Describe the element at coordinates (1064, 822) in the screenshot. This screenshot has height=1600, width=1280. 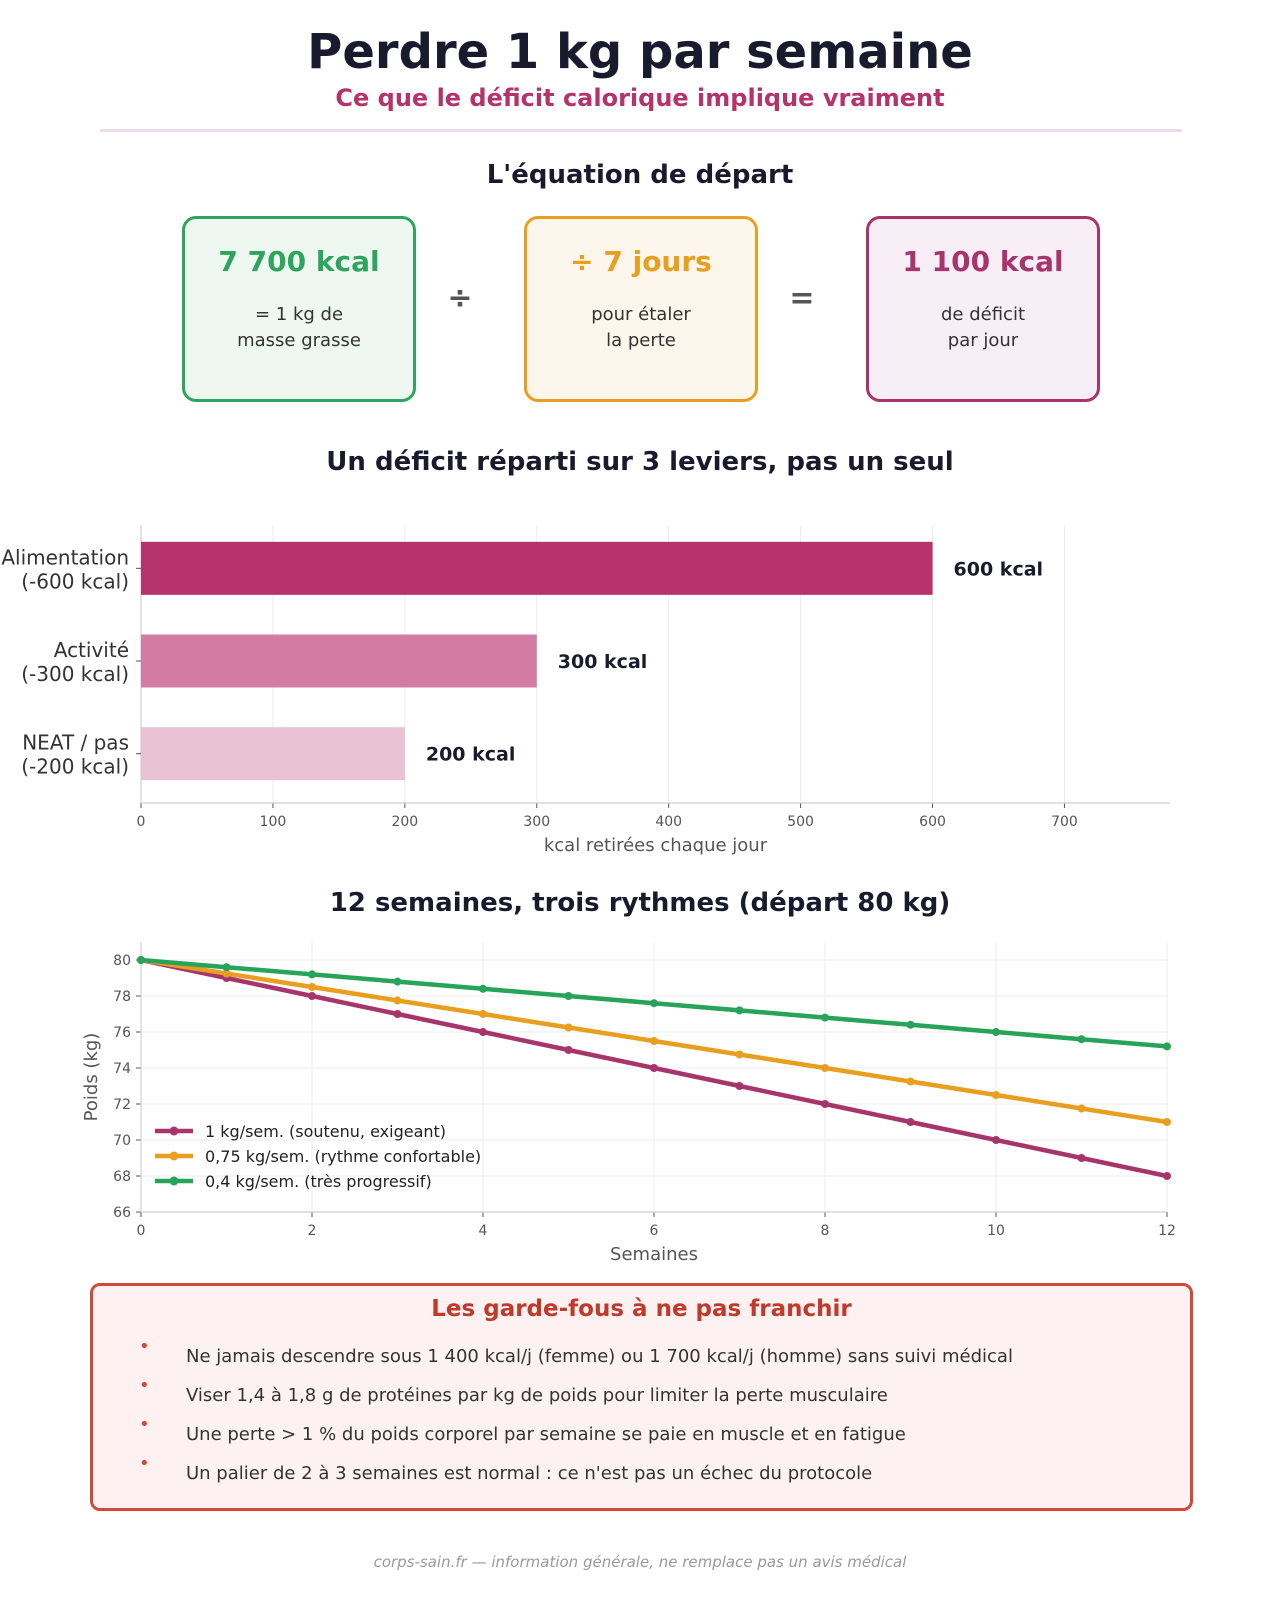
I see `x-tick-label: 700` at that location.